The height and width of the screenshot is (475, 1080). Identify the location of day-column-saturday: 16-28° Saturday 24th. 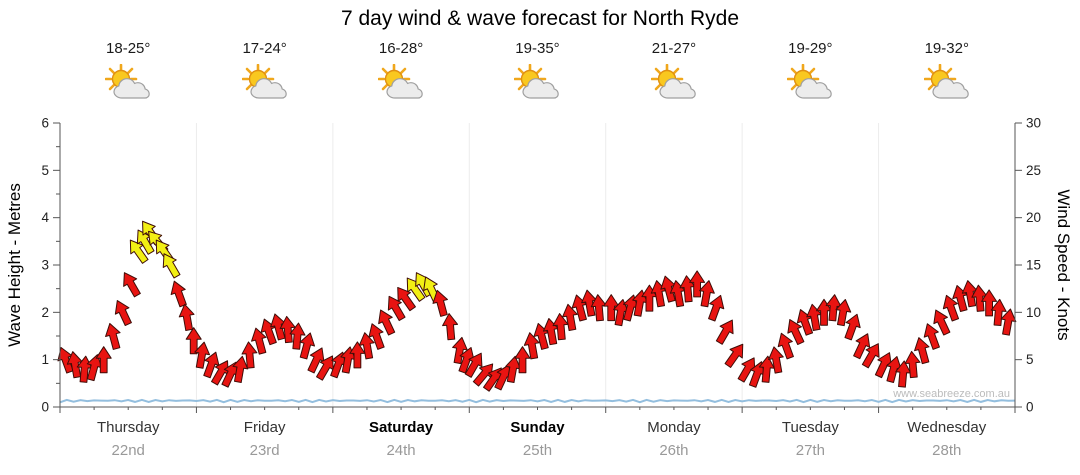
(401, 237).